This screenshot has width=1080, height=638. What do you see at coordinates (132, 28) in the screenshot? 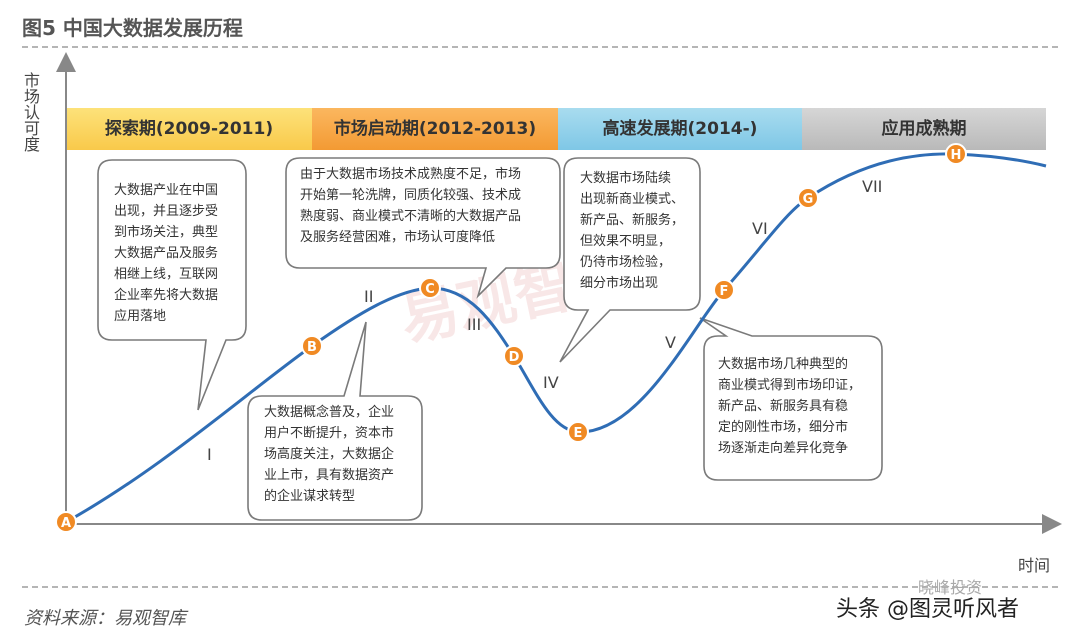
I see `figure-title: 图5 中国大数据发展历程` at bounding box center [132, 28].